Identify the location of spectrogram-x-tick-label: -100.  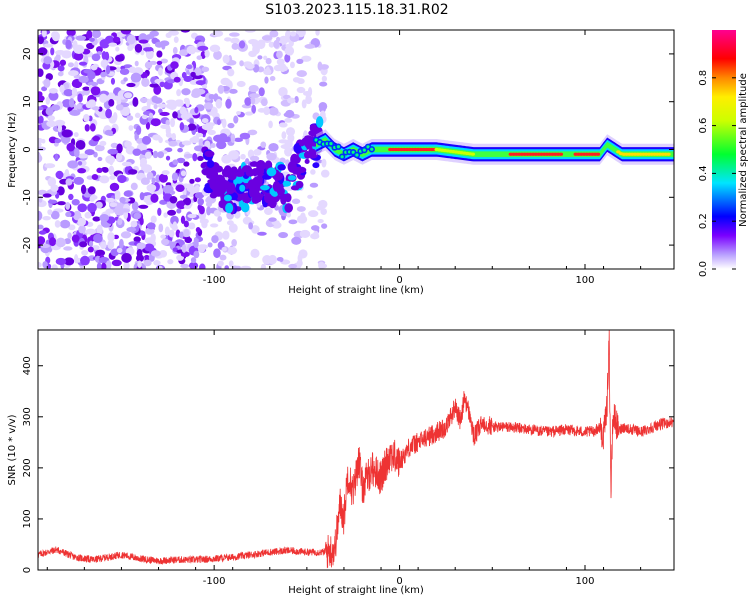
(214, 280).